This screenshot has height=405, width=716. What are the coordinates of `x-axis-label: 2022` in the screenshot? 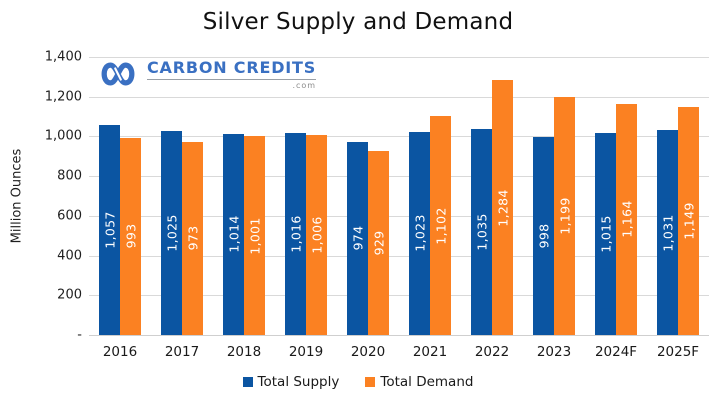 It's located at (492, 352).